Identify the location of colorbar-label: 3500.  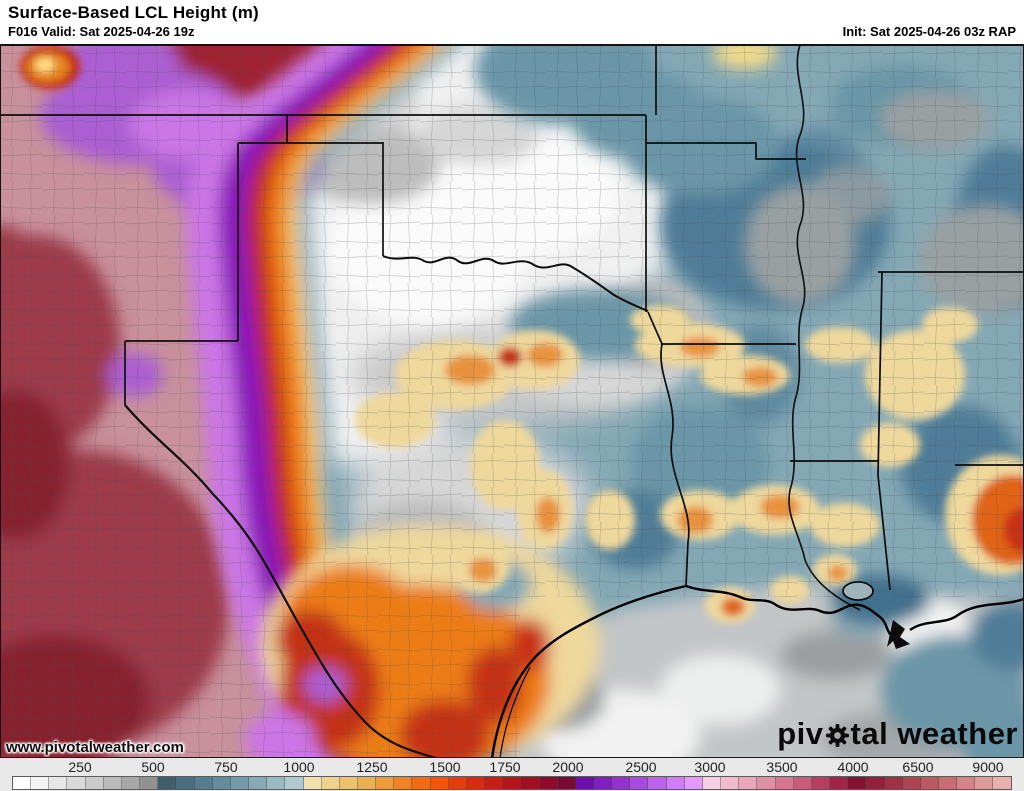
(782, 767).